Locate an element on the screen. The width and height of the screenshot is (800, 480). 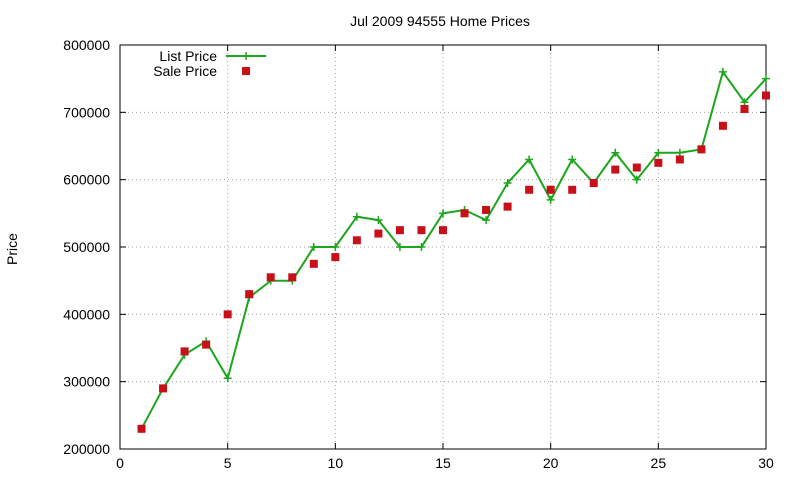
legend: List Price Sale Price is located at coordinates (209, 63).